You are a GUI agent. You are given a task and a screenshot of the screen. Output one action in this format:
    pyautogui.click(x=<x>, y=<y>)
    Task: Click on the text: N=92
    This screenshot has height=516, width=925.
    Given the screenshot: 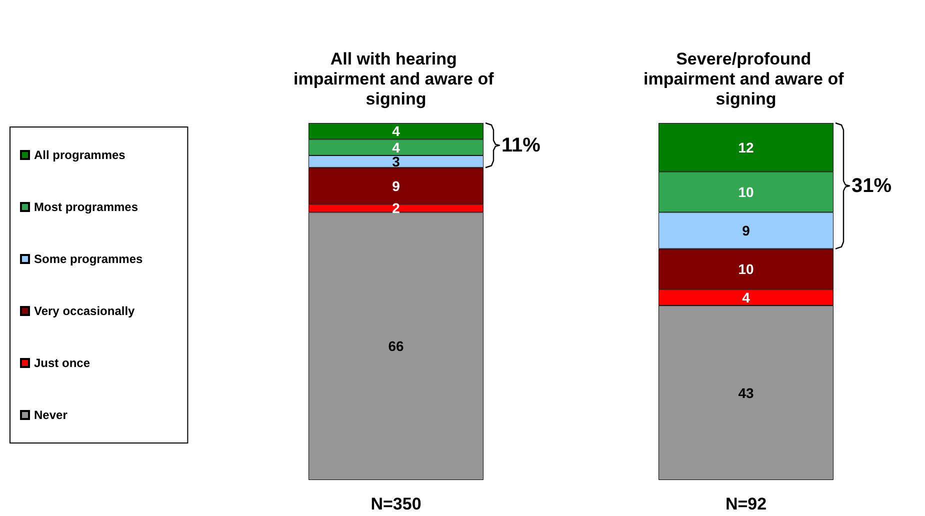 What is the action you would take?
    pyautogui.click(x=746, y=504)
    